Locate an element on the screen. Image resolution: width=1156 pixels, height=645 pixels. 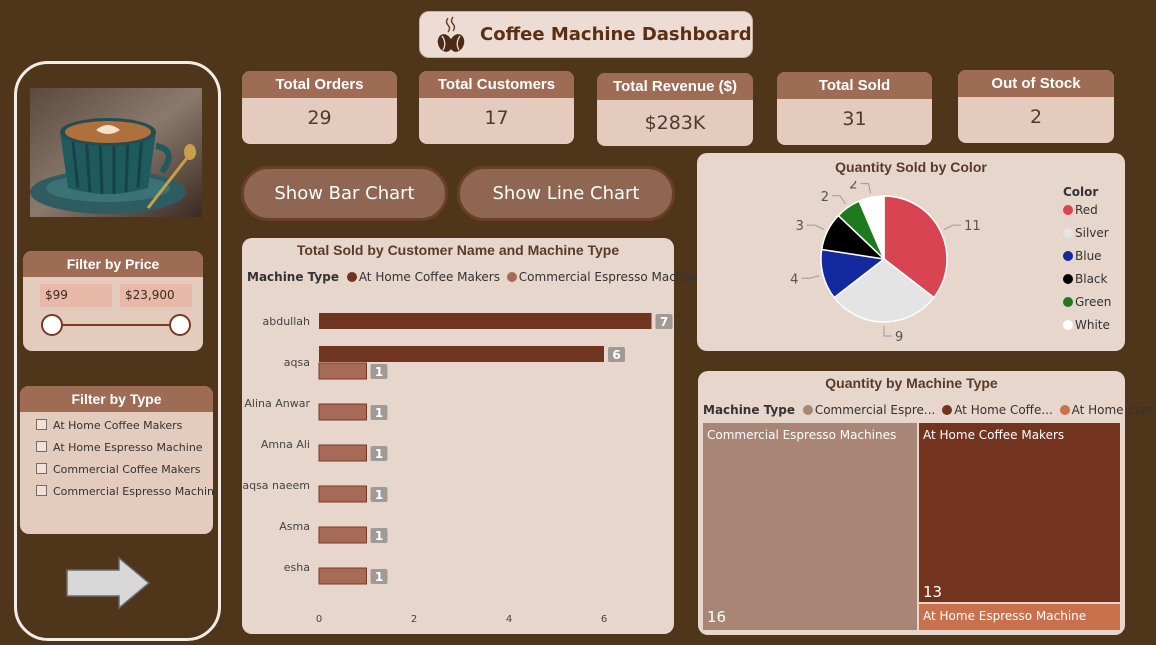
kpi-total-sold: Total Sold 31 is located at coordinates (854, 108).